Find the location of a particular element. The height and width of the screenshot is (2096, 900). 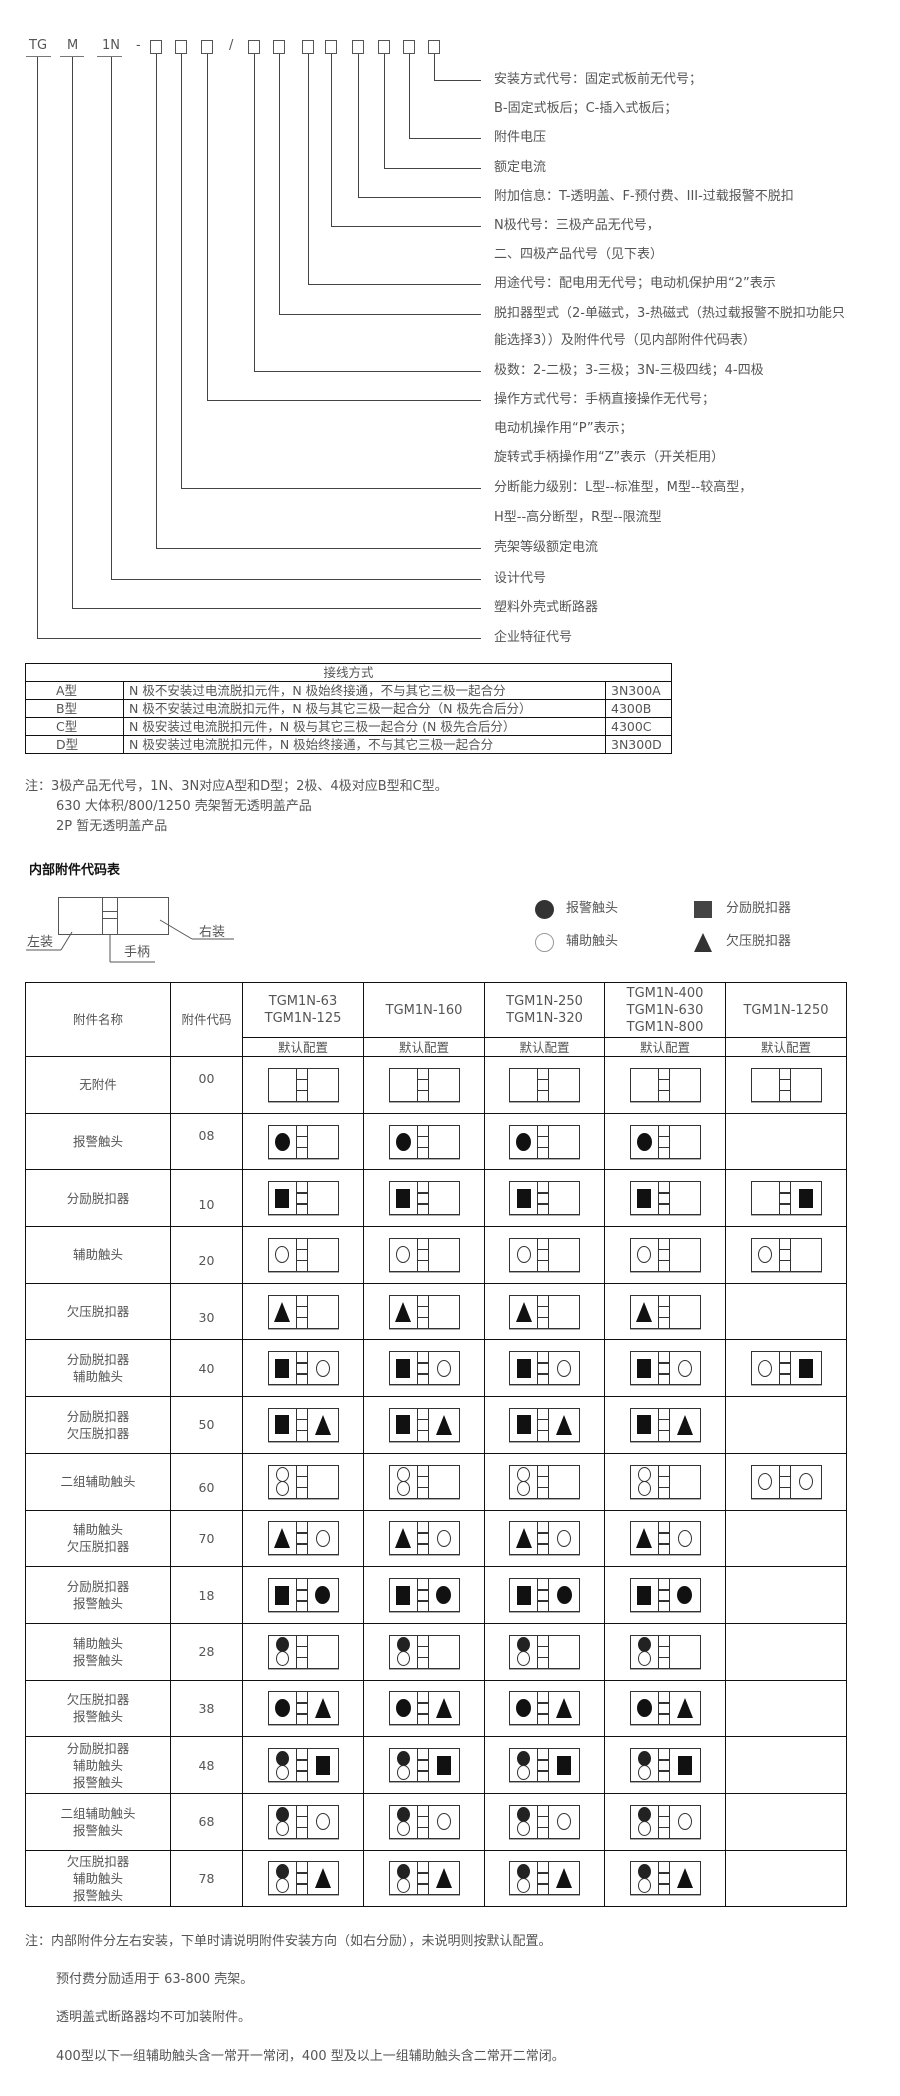

col-header-name: 附件名称 is located at coordinates (98, 1019).